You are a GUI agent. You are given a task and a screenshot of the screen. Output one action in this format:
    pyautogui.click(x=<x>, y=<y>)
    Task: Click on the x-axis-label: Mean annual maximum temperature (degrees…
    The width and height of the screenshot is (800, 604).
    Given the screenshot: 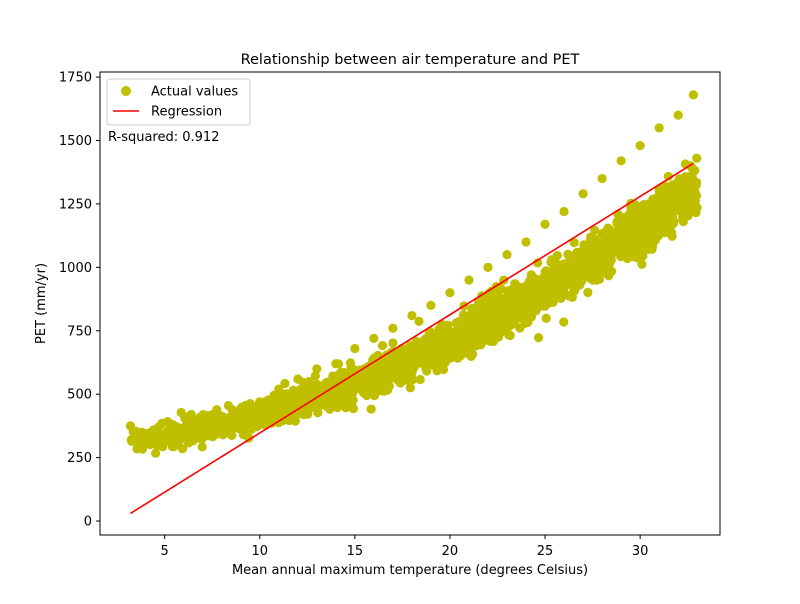 What is the action you would take?
    pyautogui.click(x=410, y=570)
    